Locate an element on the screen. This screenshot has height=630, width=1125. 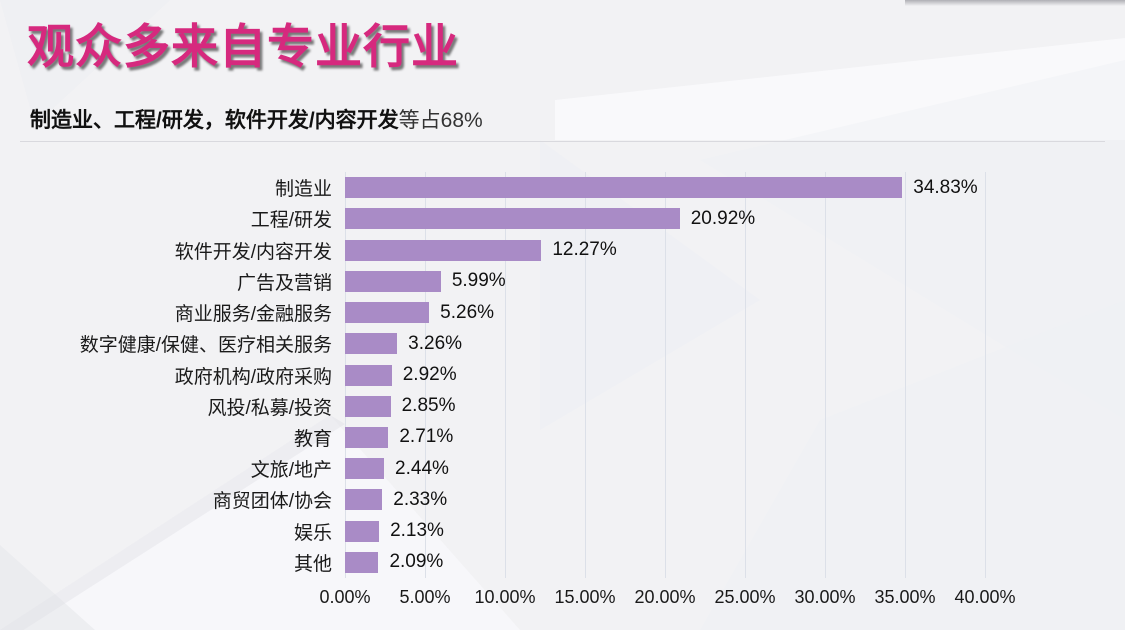
bar-track: 5.99% is located at coordinates (665, 281).